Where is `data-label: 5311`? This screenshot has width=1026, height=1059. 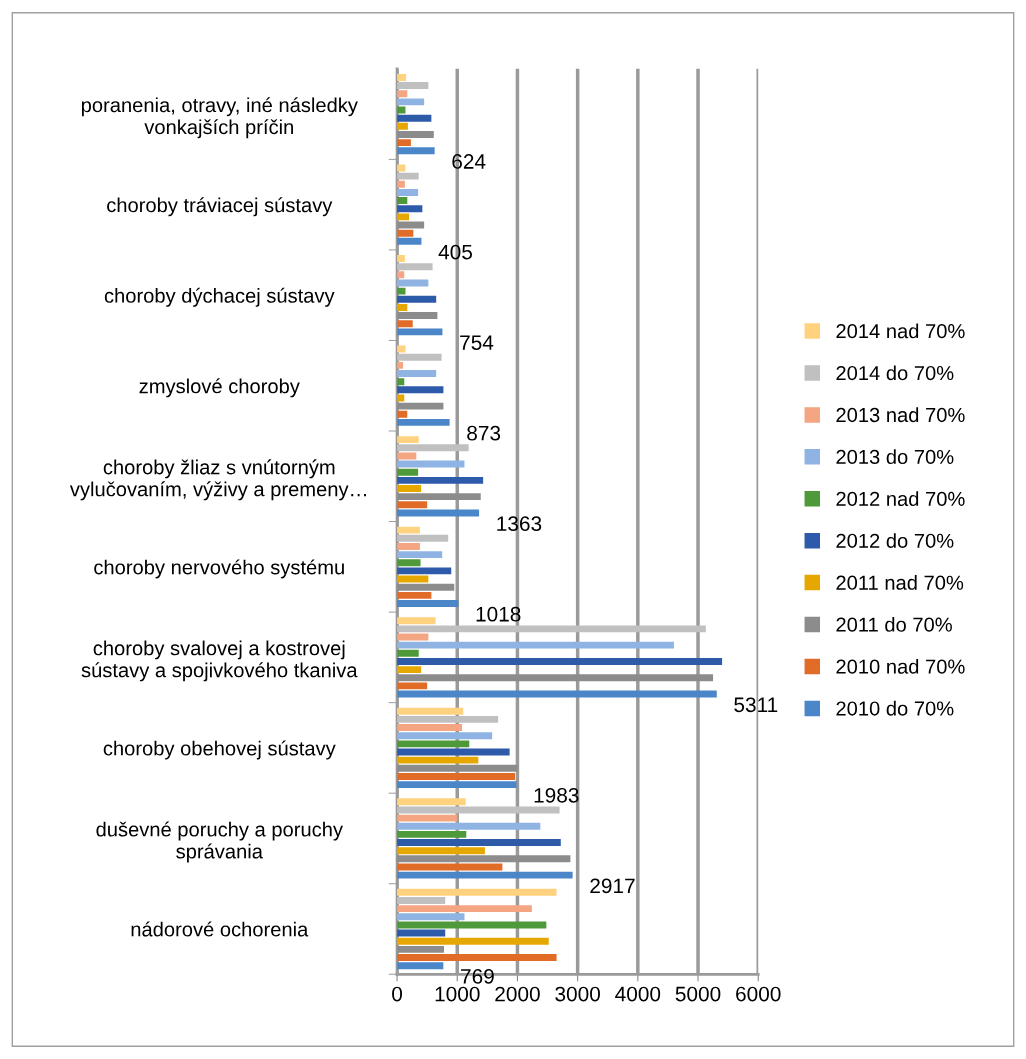 data-label: 5311 is located at coordinates (756, 705).